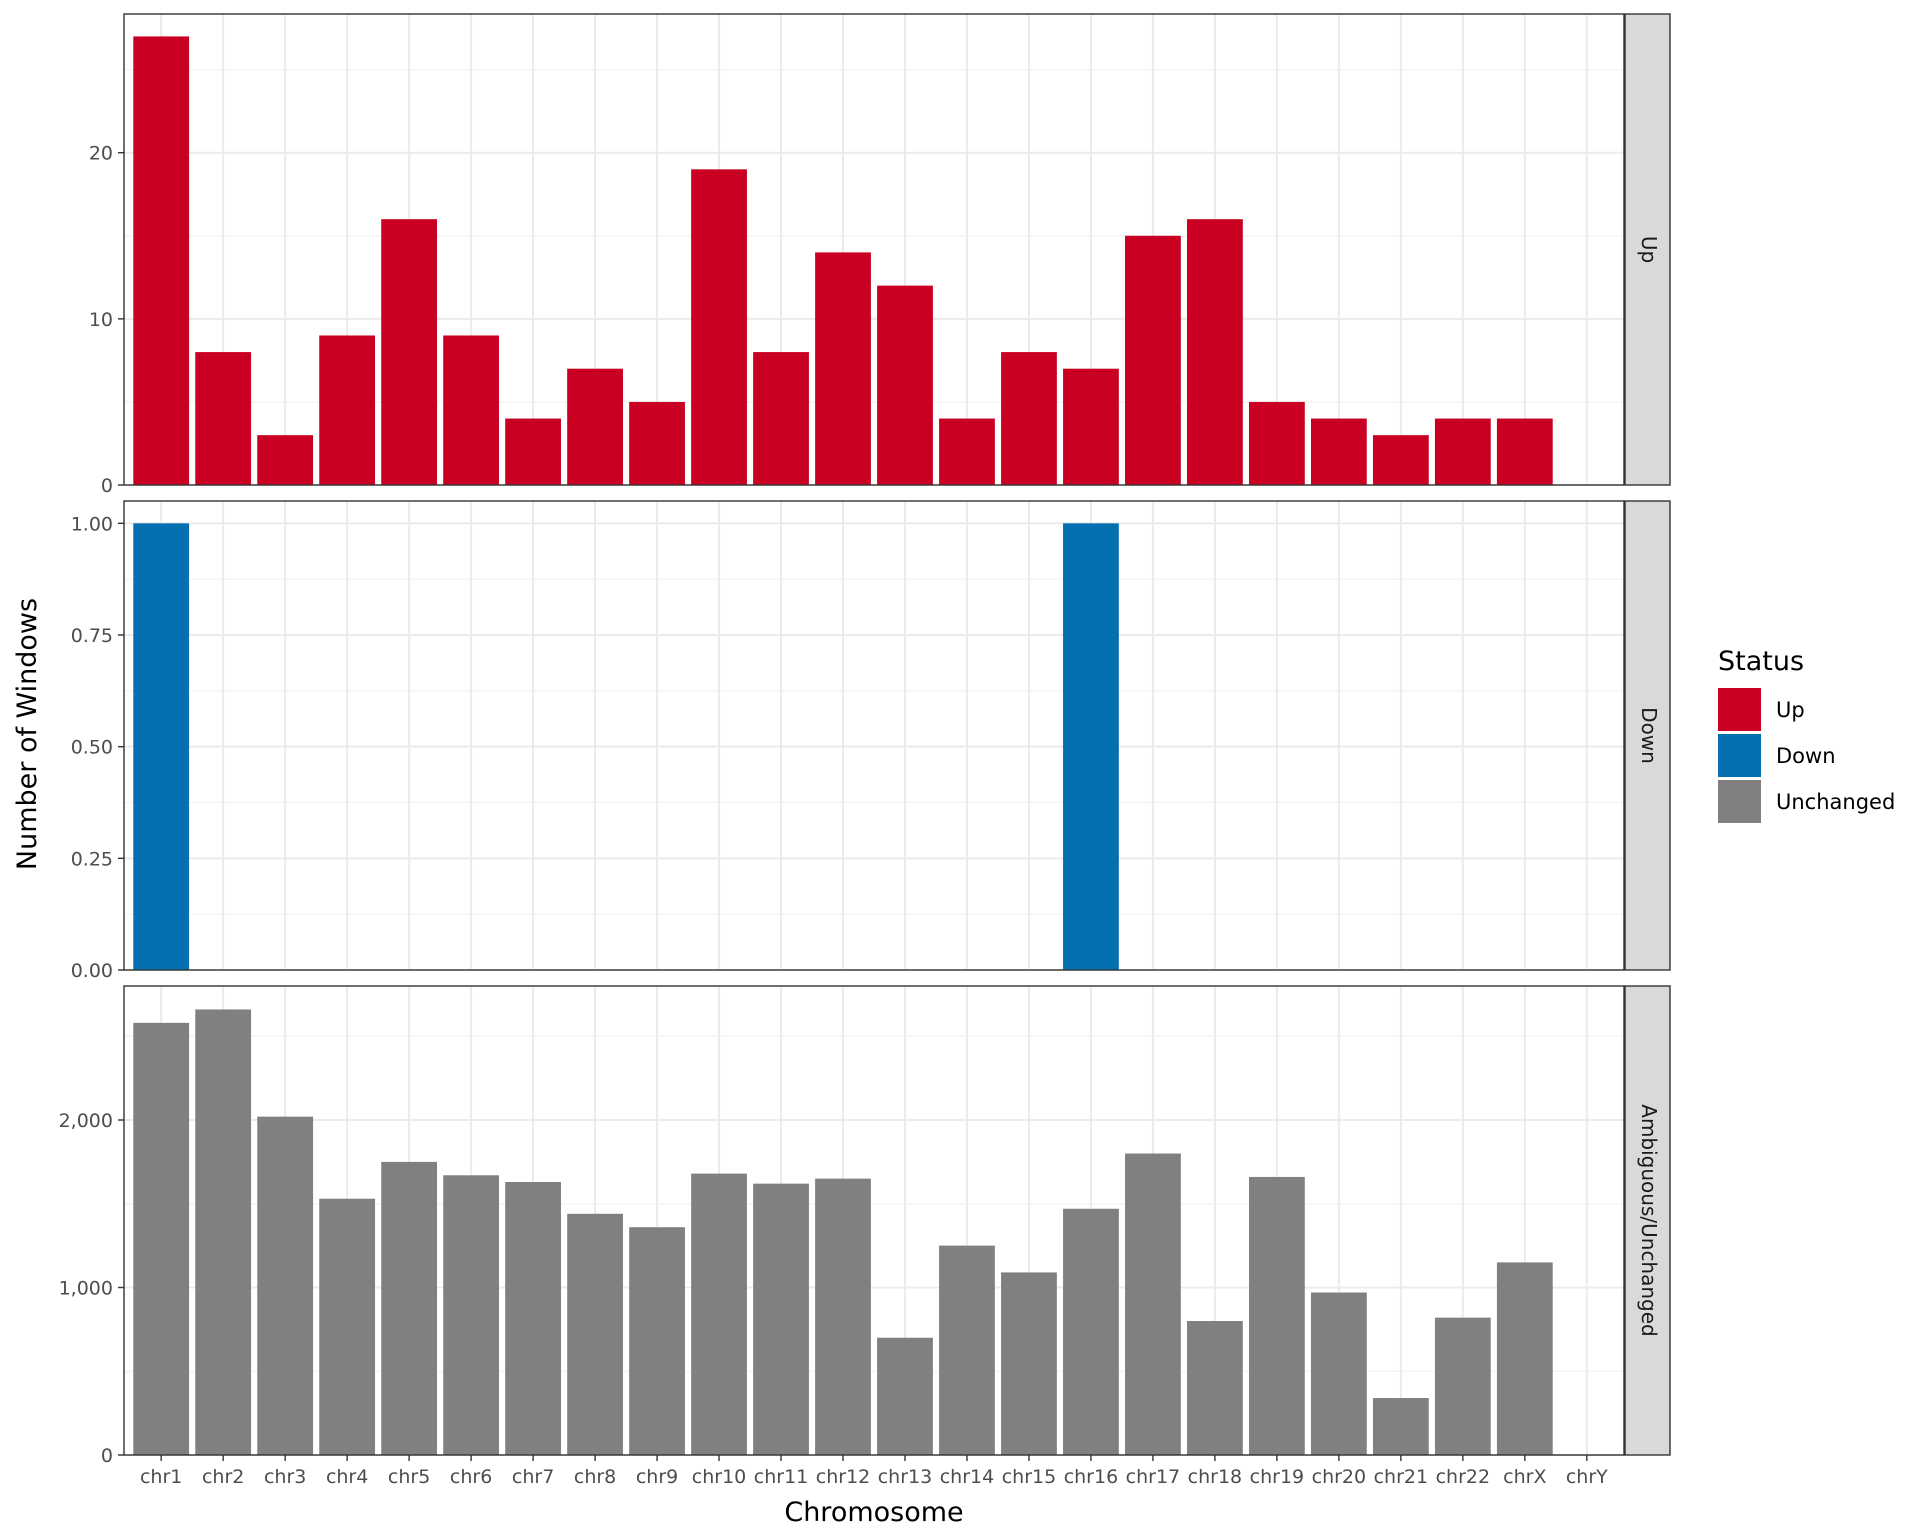  What do you see at coordinates (86, 1121) in the screenshot?
I see `y-tick-label: 2,000` at bounding box center [86, 1121].